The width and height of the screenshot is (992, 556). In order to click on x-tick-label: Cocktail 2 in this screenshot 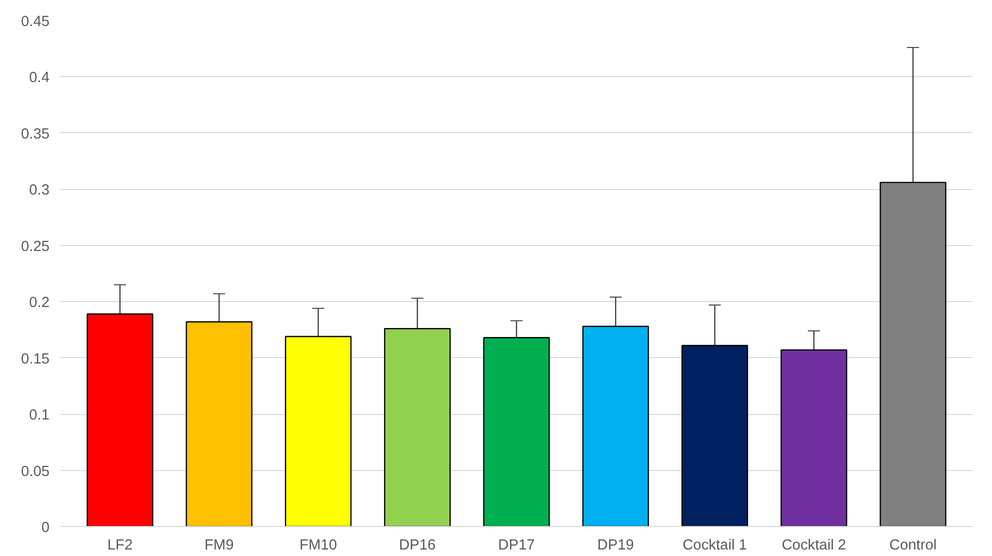, I will do `click(814, 546)`.